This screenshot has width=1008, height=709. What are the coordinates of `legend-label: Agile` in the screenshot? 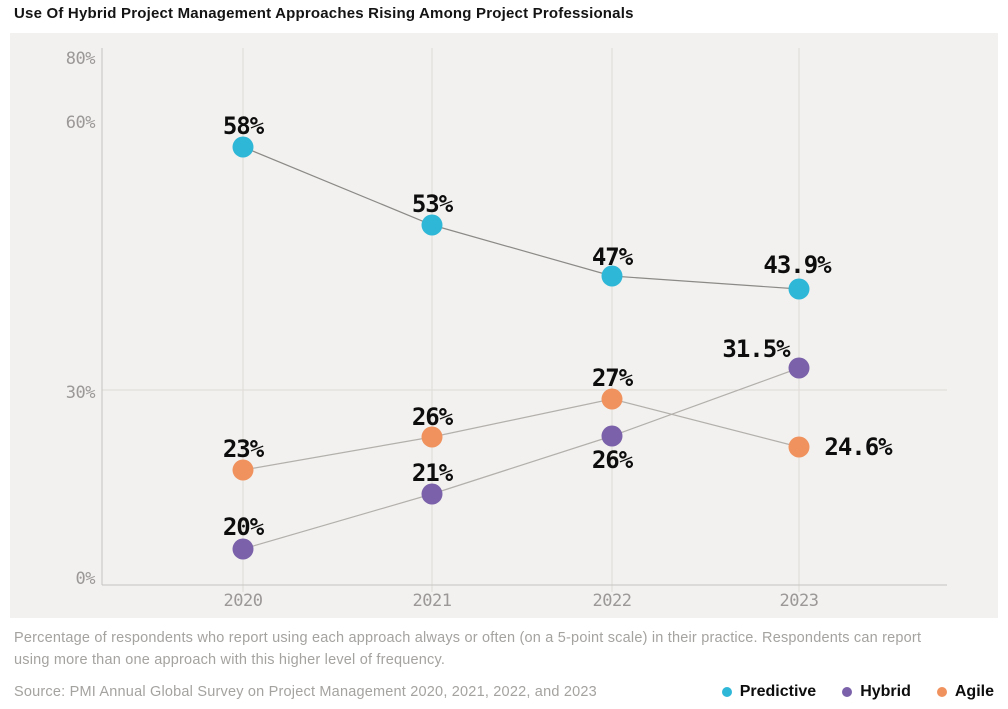 It's located at (974, 691).